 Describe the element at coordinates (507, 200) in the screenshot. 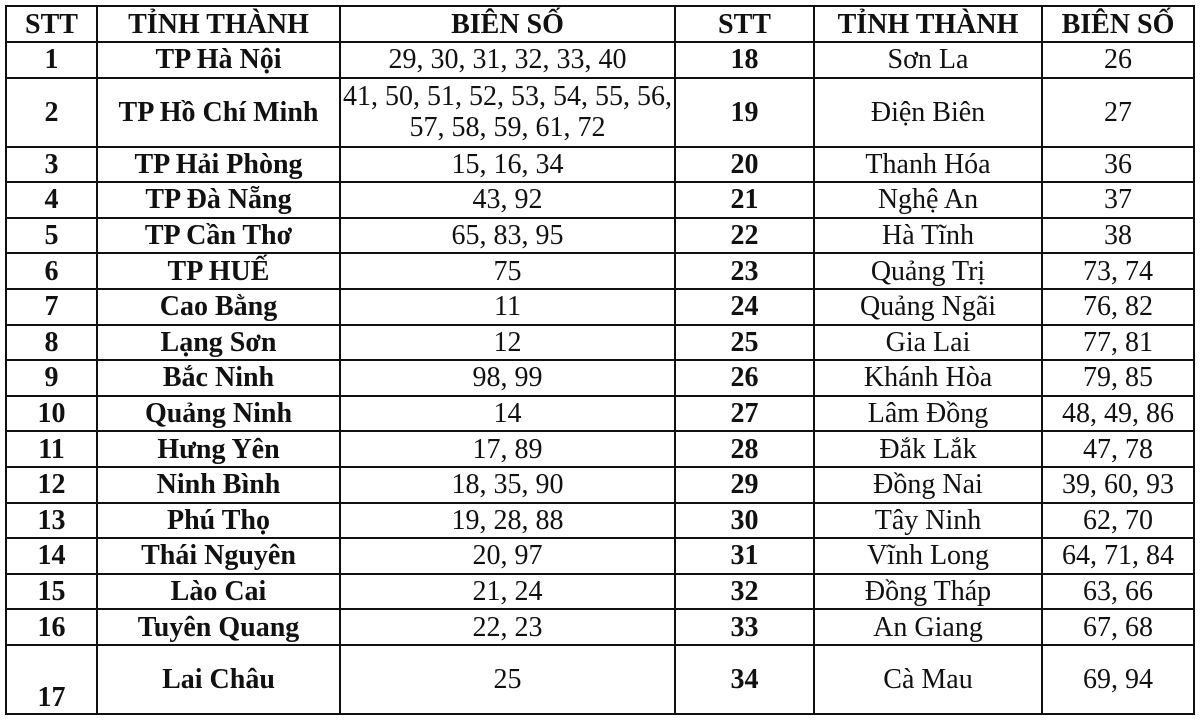

I see `plate-codes: 43, 92` at that location.